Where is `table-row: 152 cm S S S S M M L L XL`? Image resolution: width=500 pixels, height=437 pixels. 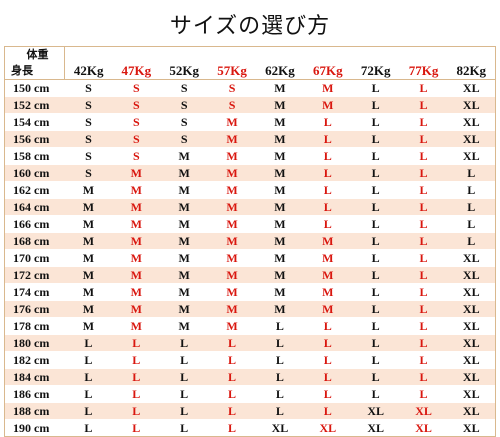 table-row: 152 cm S S S S M M L L XL is located at coordinates (250, 105).